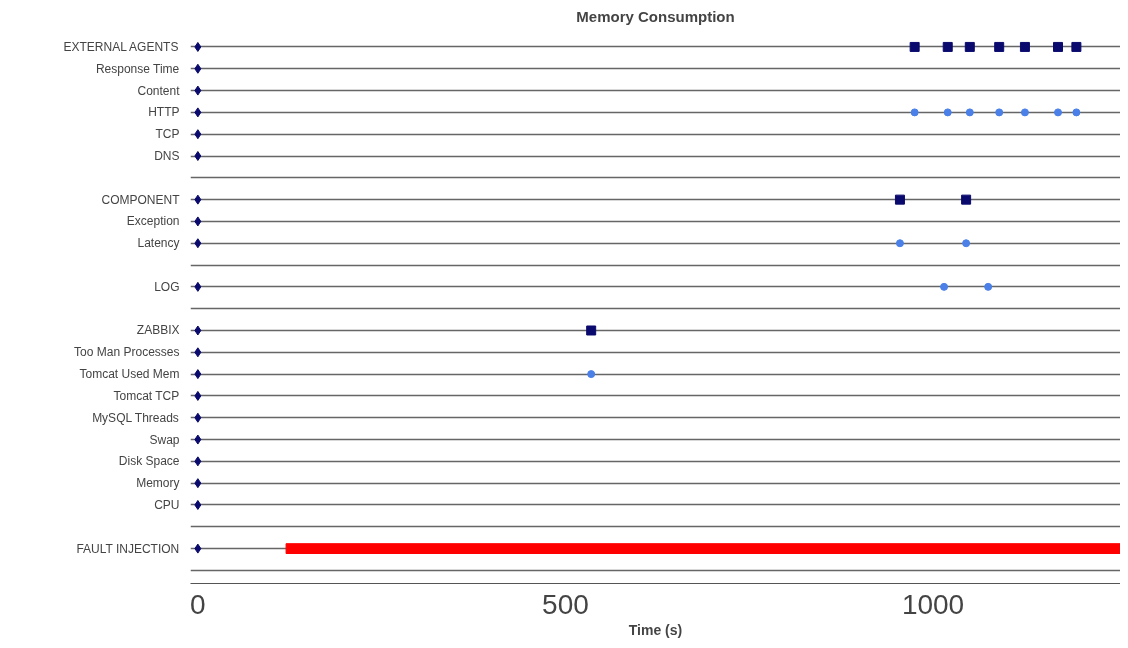  What do you see at coordinates (655, 16) in the screenshot?
I see `chart-title: Memory Consumption` at bounding box center [655, 16].